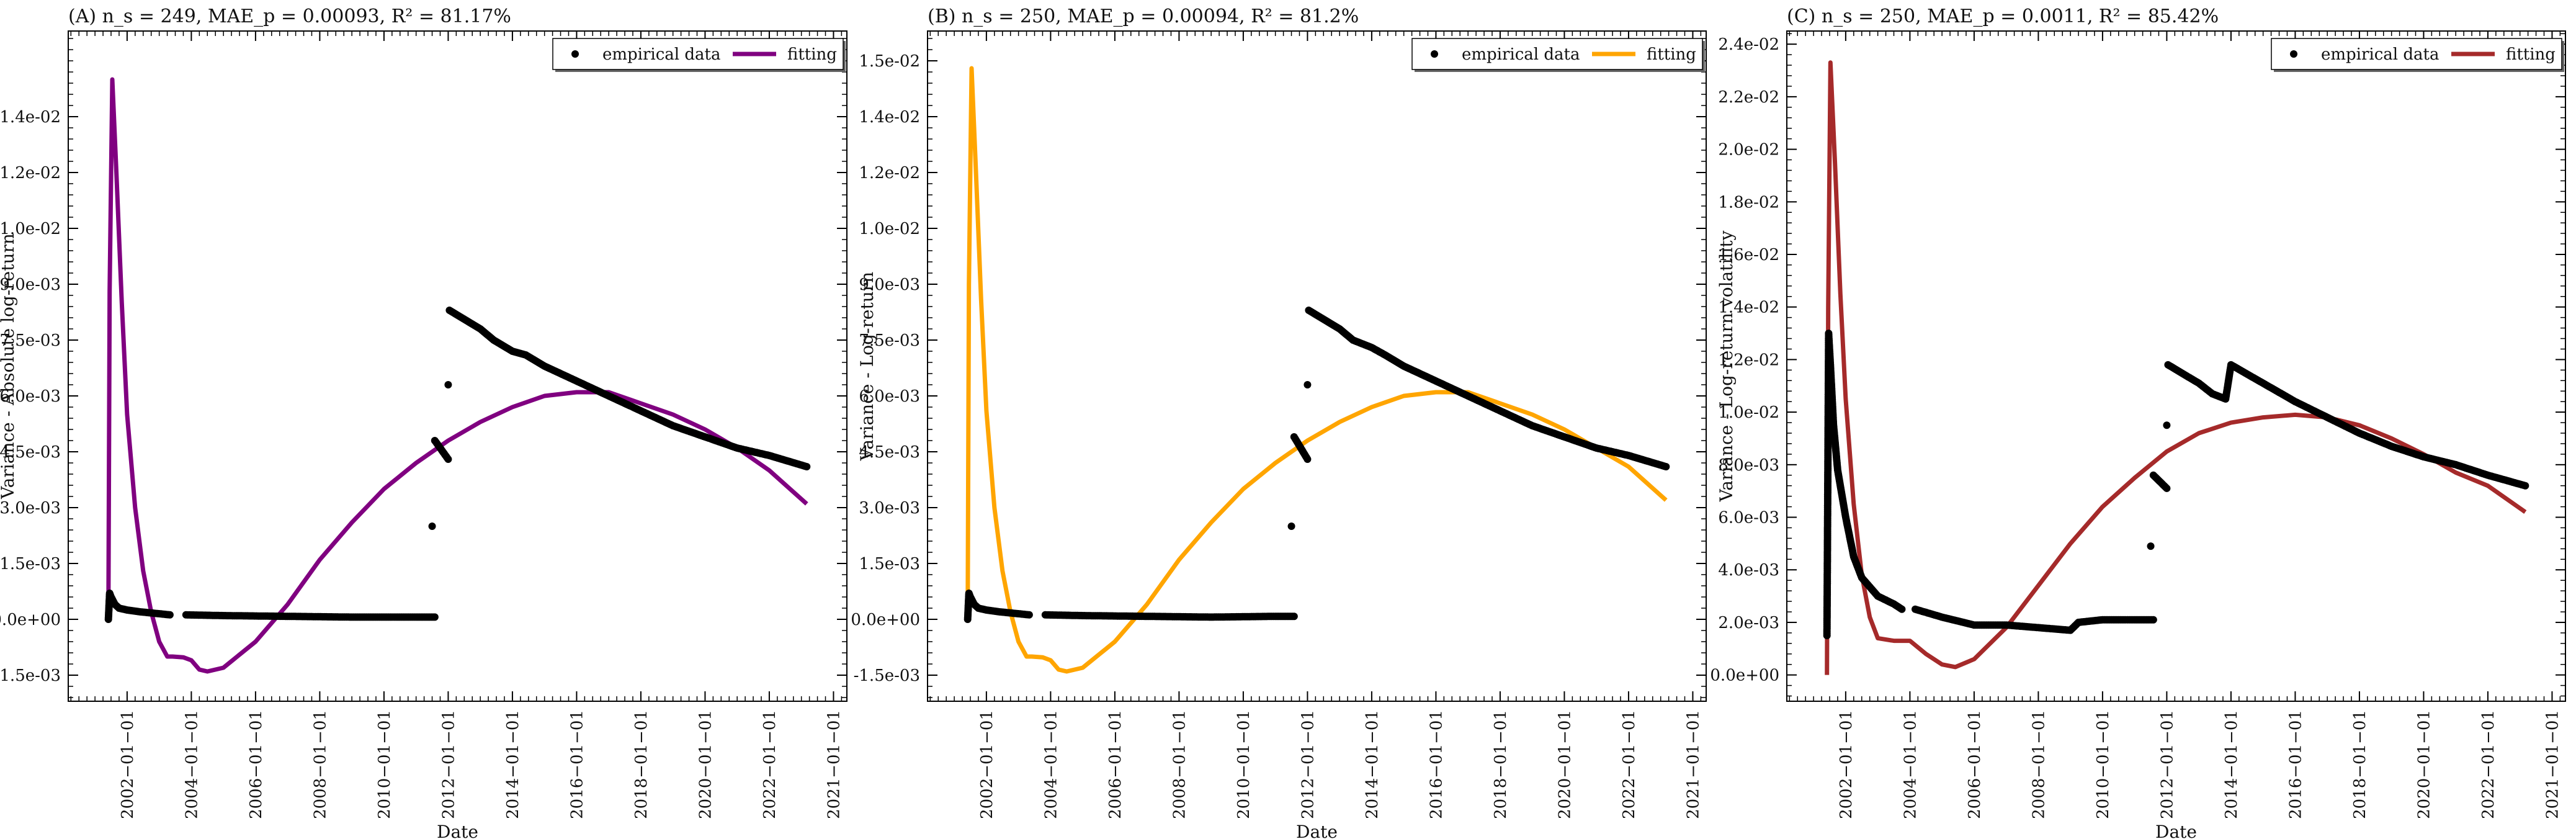 This screenshot has width=2576, height=839. I want to click on y-tick-label: 1.5e-02, so click(889, 62).